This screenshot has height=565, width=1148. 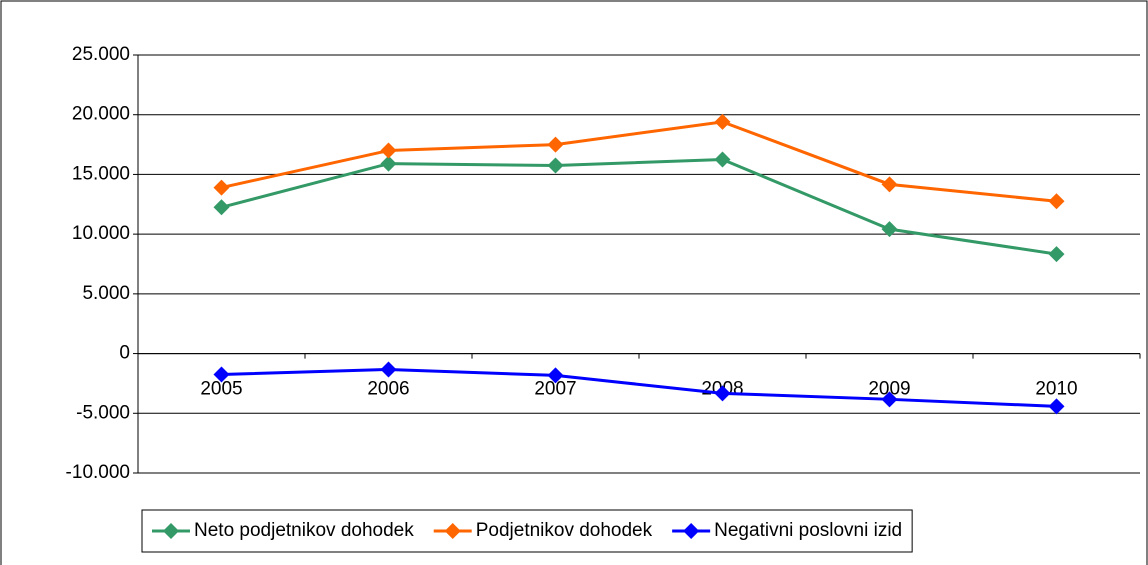 I want to click on y-tick-label: 20.000, so click(x=101, y=114).